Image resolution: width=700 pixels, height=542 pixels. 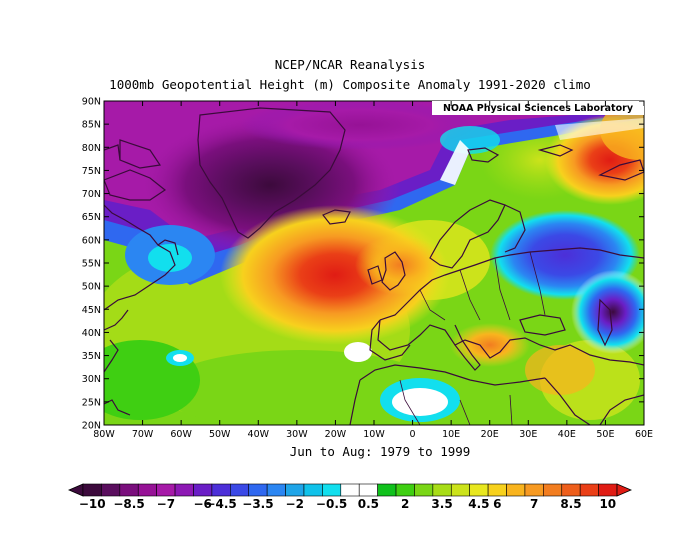 I want to click on lon-label: 20E, so click(x=490, y=434).